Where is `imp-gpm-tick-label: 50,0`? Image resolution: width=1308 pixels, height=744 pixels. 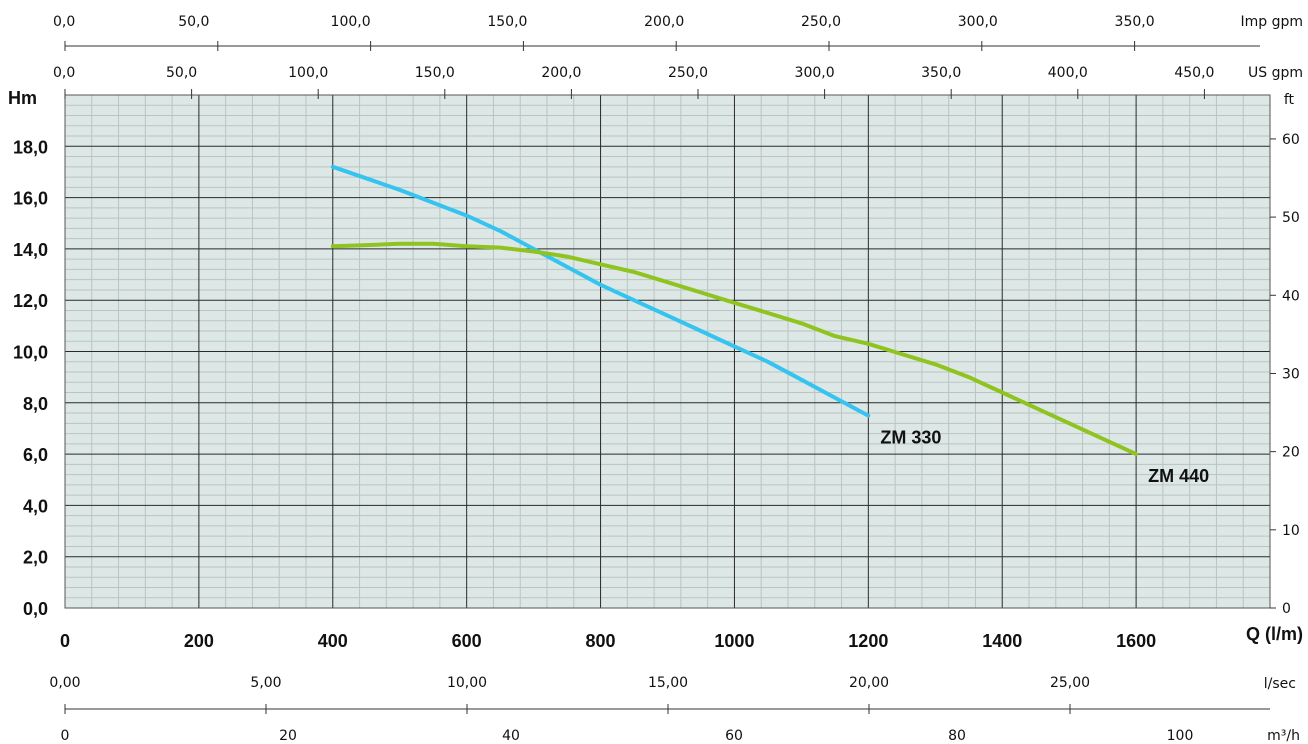
imp-gpm-tick-label: 50,0 is located at coordinates (193, 22).